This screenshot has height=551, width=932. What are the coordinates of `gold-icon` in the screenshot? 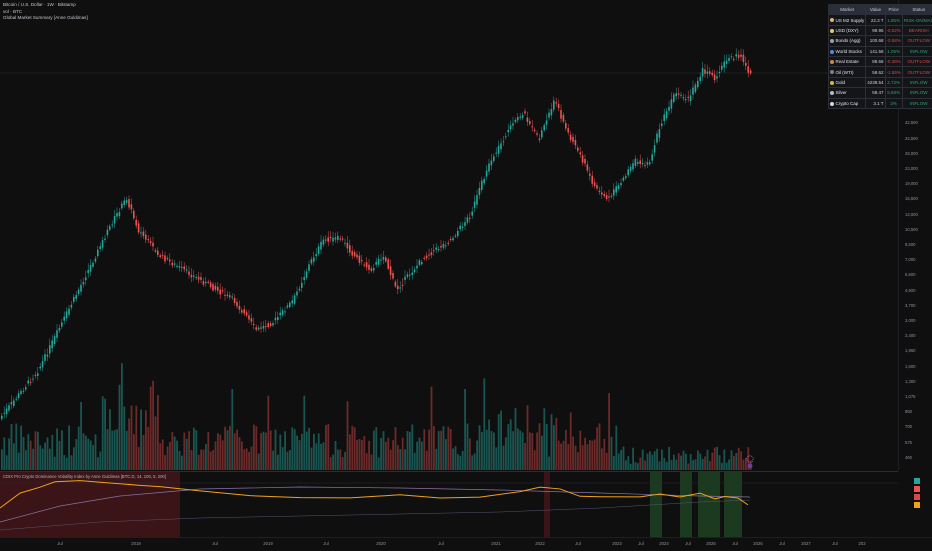 It's located at (832, 83).